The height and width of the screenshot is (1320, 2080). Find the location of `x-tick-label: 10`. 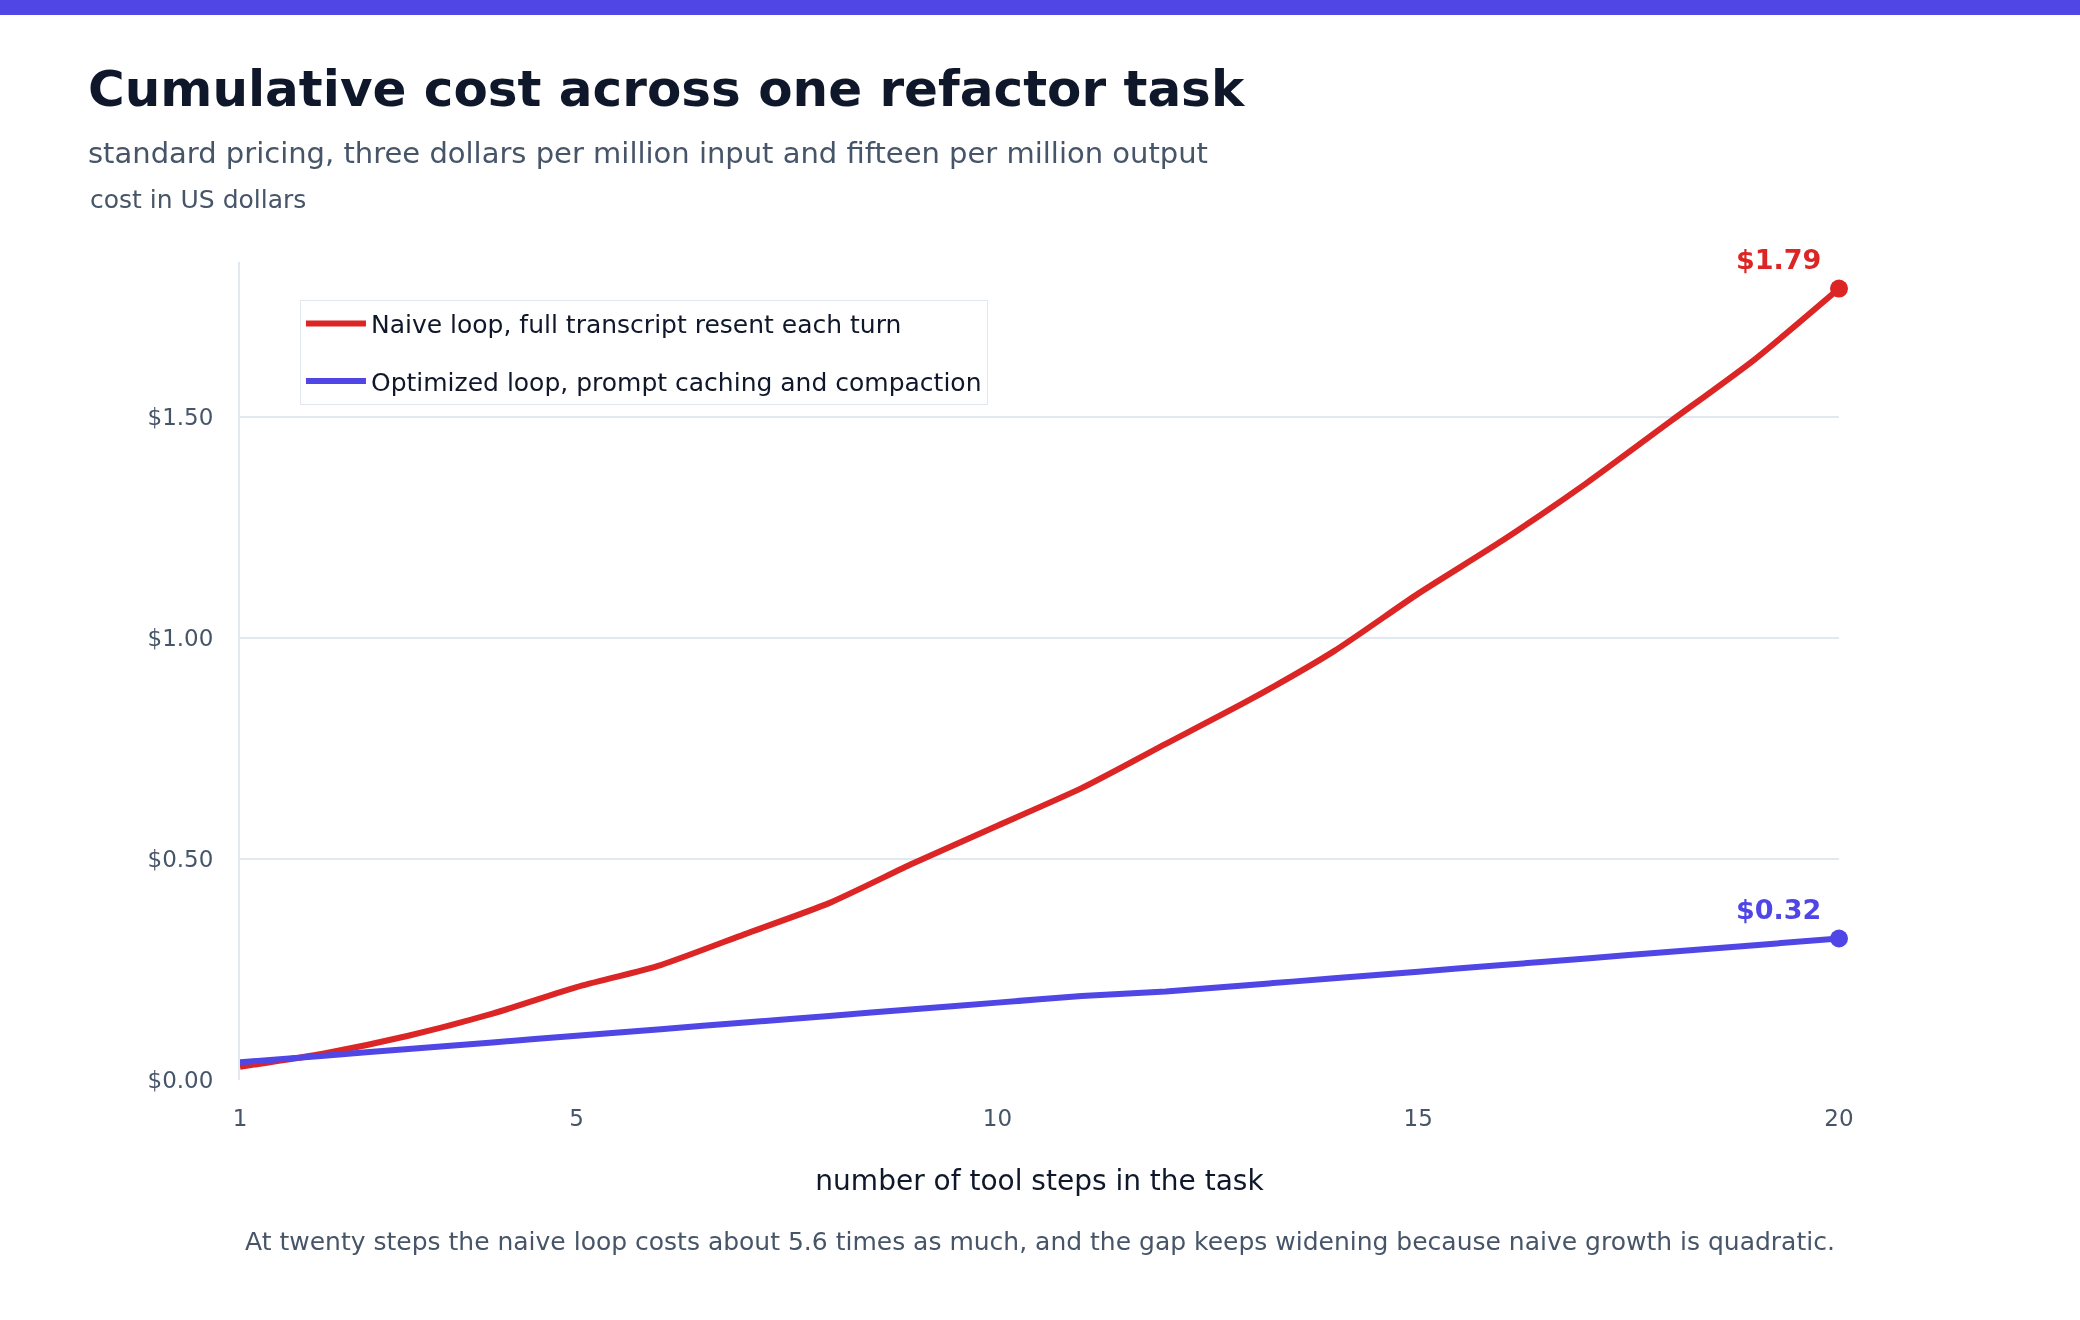

x-tick-label: 10 is located at coordinates (997, 1118).